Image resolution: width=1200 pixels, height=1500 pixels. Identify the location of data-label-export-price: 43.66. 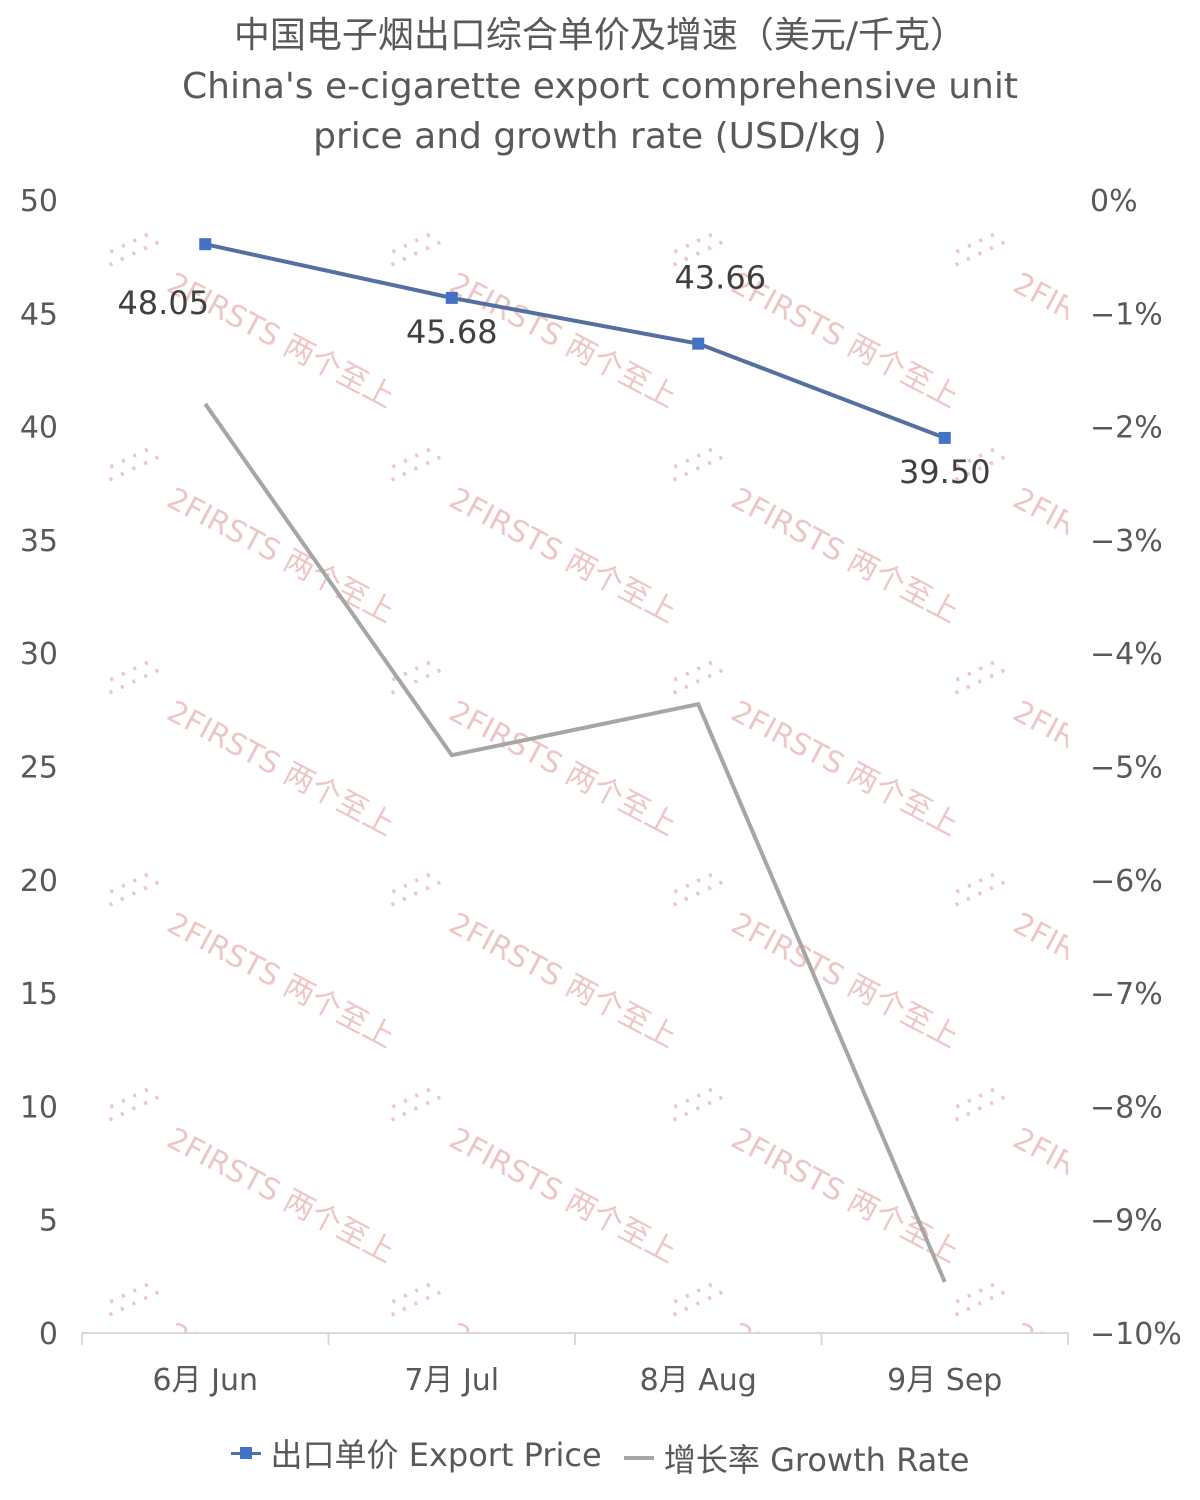
(720, 278).